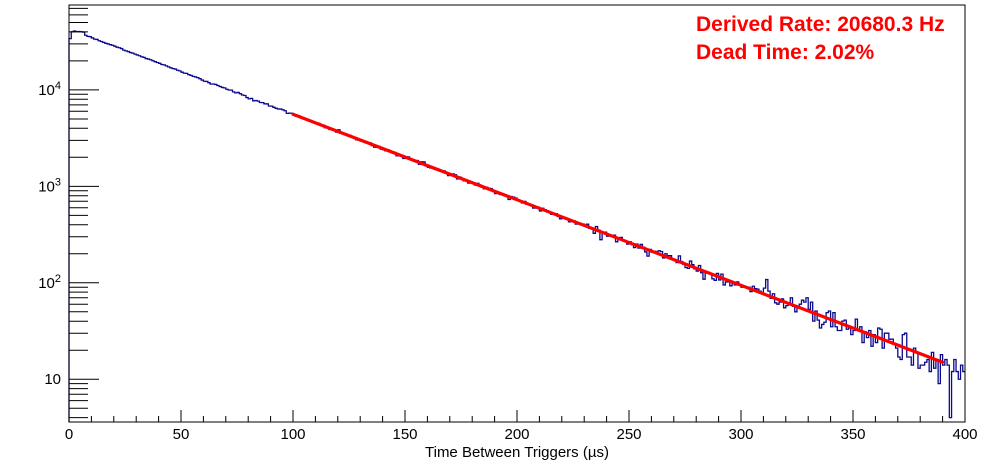  Describe the element at coordinates (49, 282) in the screenshot. I see `y-tick-label: 10²` at that location.